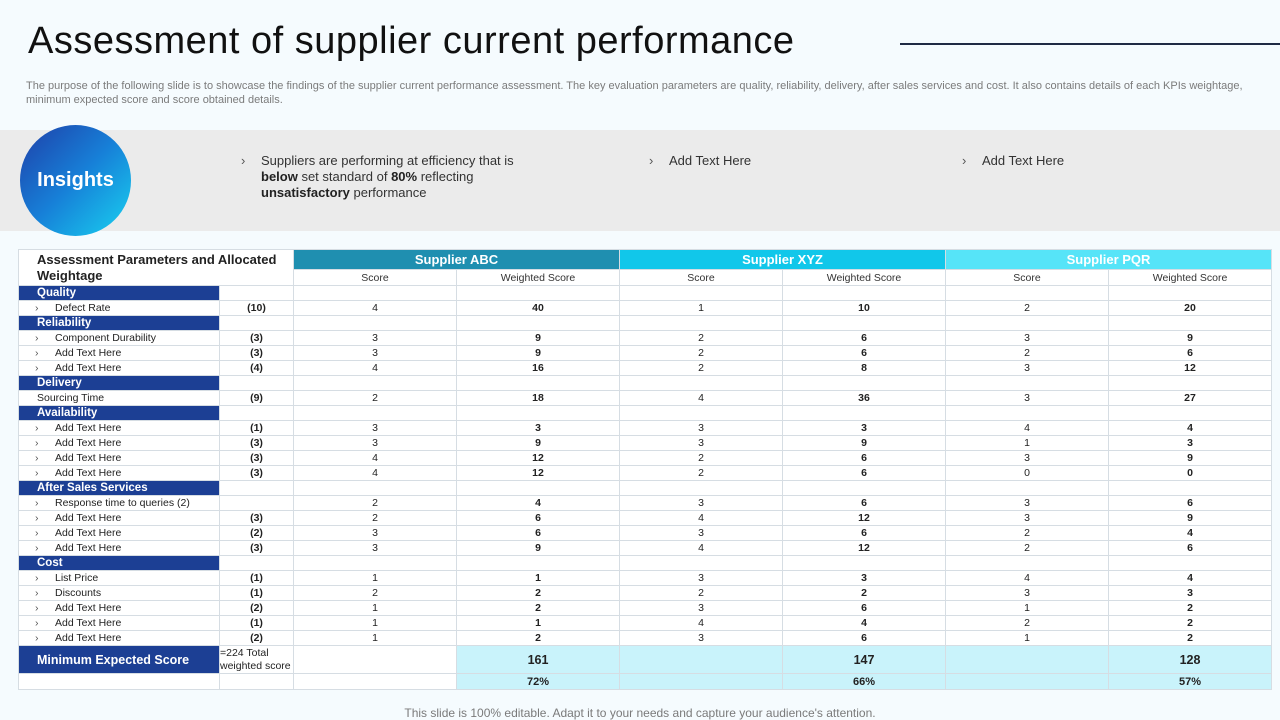 This screenshot has width=1280, height=720. Describe the element at coordinates (645, 458) in the screenshot. I see `table-row: › Add Text Here (3) 4 12 2 6 3 9` at that location.